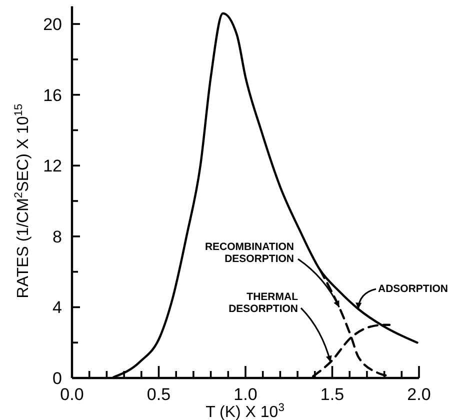  I want to click on y-tick-label: 20, so click(52, 24).